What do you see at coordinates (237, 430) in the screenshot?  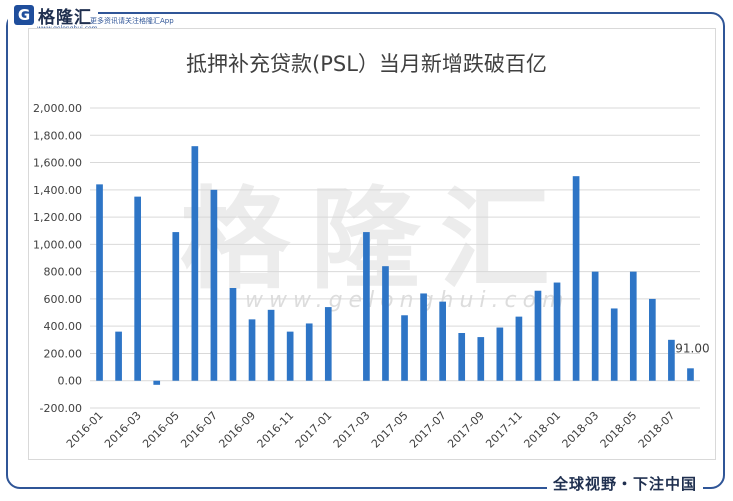 I see `x-tick-label: 2016-09` at bounding box center [237, 430].